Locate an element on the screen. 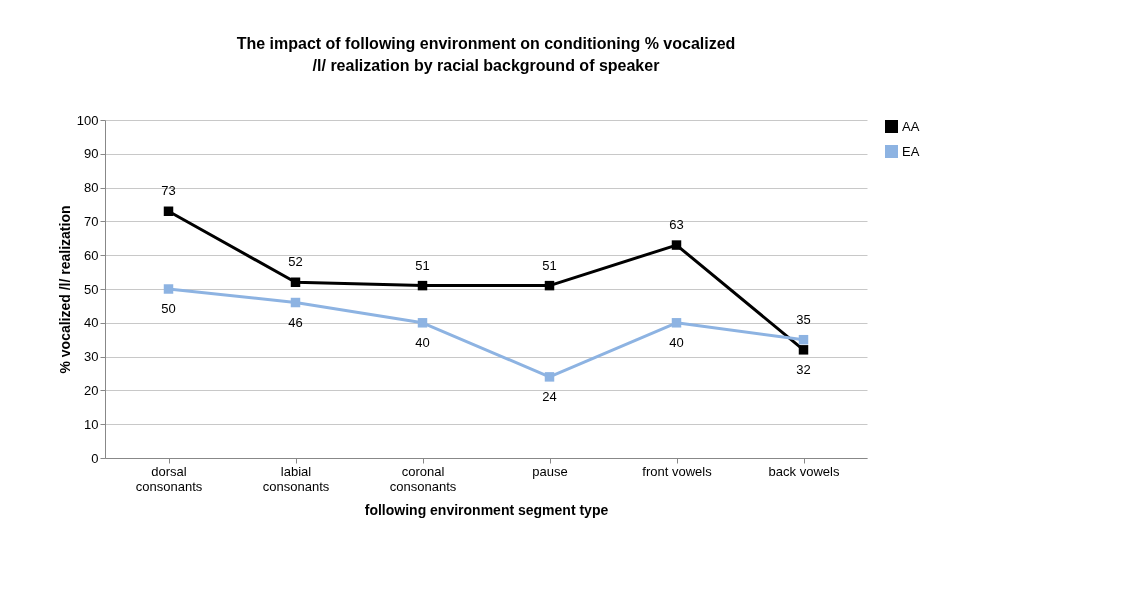 This screenshot has width=1127, height=606. legend-label: AA is located at coordinates (911, 126).